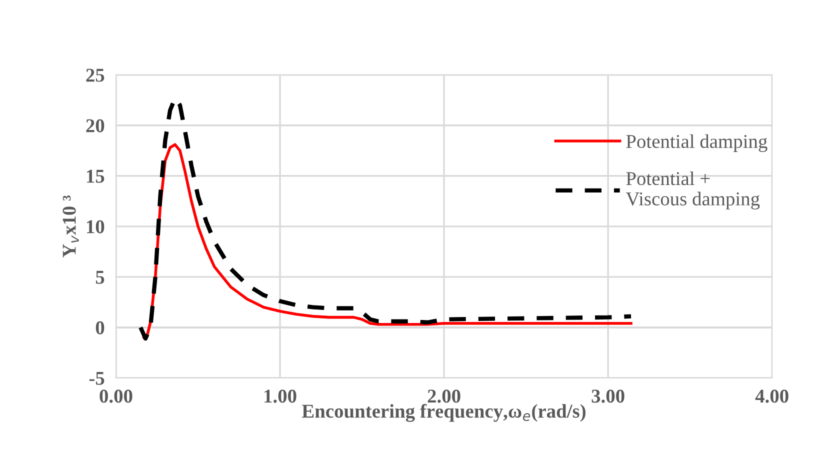 The image size is (814, 451). I want to click on x-tick-label: 0.00, so click(116, 396).